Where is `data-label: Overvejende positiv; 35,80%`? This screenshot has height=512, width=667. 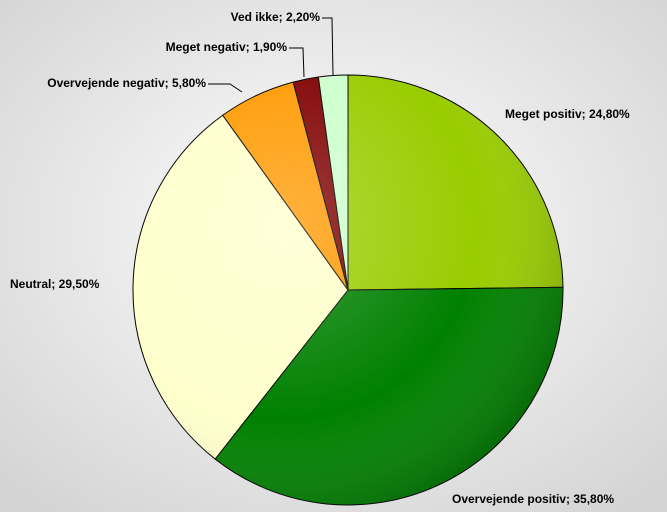 data-label: Overvejende positiv; 35,80% is located at coordinates (533, 499).